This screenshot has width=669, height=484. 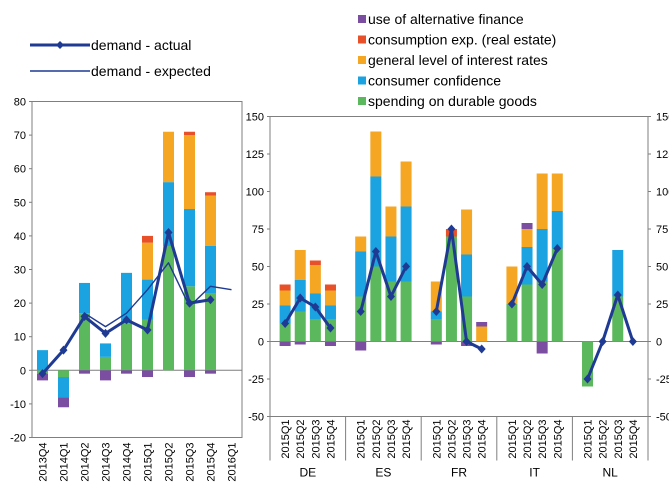 What do you see at coordinates (20, 271) in the screenshot?
I see `y-tick-label: 30` at bounding box center [20, 271].